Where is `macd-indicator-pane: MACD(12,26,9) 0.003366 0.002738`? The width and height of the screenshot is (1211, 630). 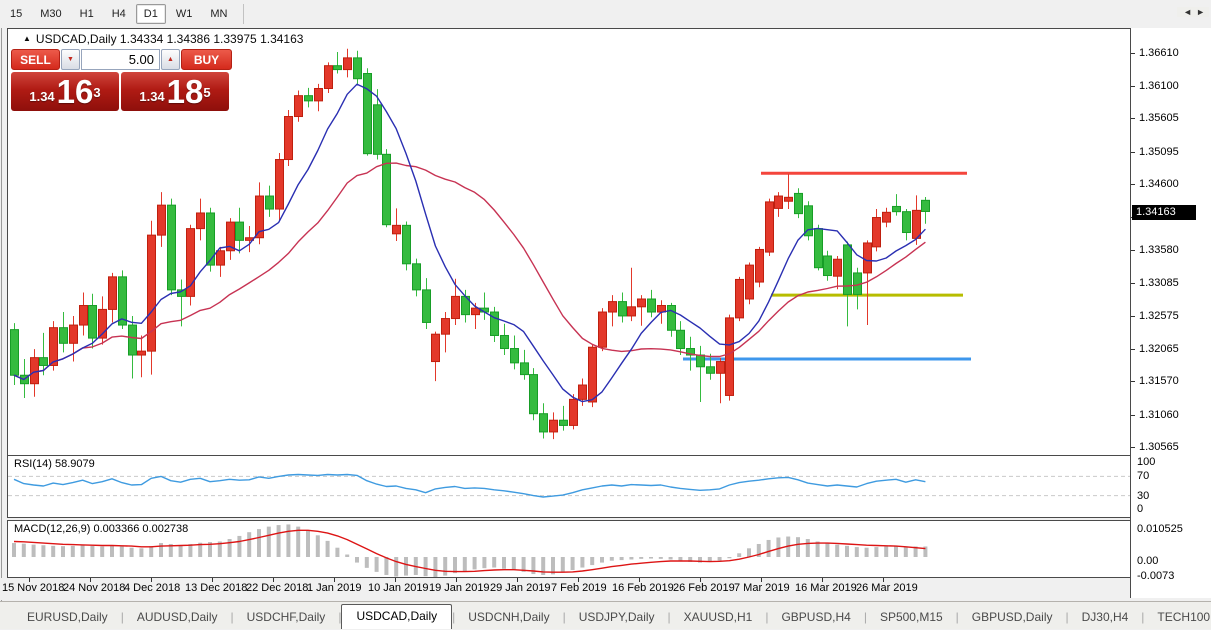
macd-indicator-pane: MACD(12,26,9) 0.003366 0.002738 is located at coordinates (569, 549).